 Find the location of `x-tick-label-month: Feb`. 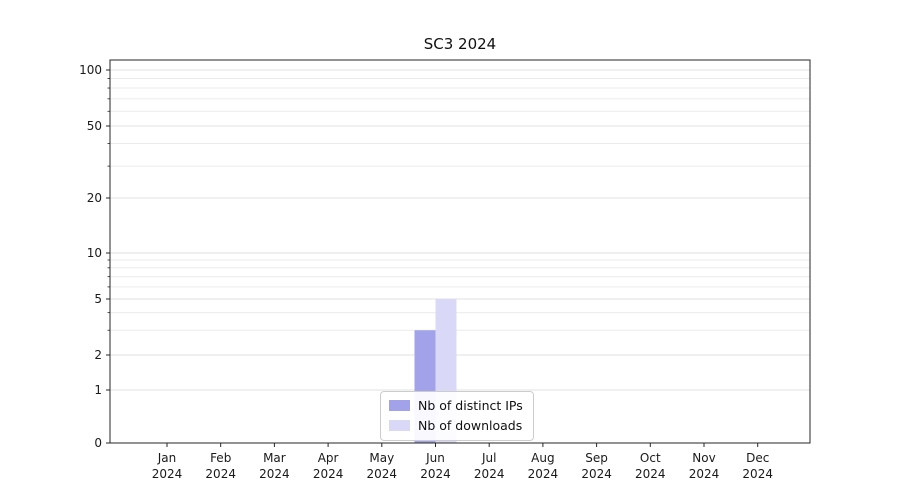

x-tick-label-month: Feb is located at coordinates (220, 458).